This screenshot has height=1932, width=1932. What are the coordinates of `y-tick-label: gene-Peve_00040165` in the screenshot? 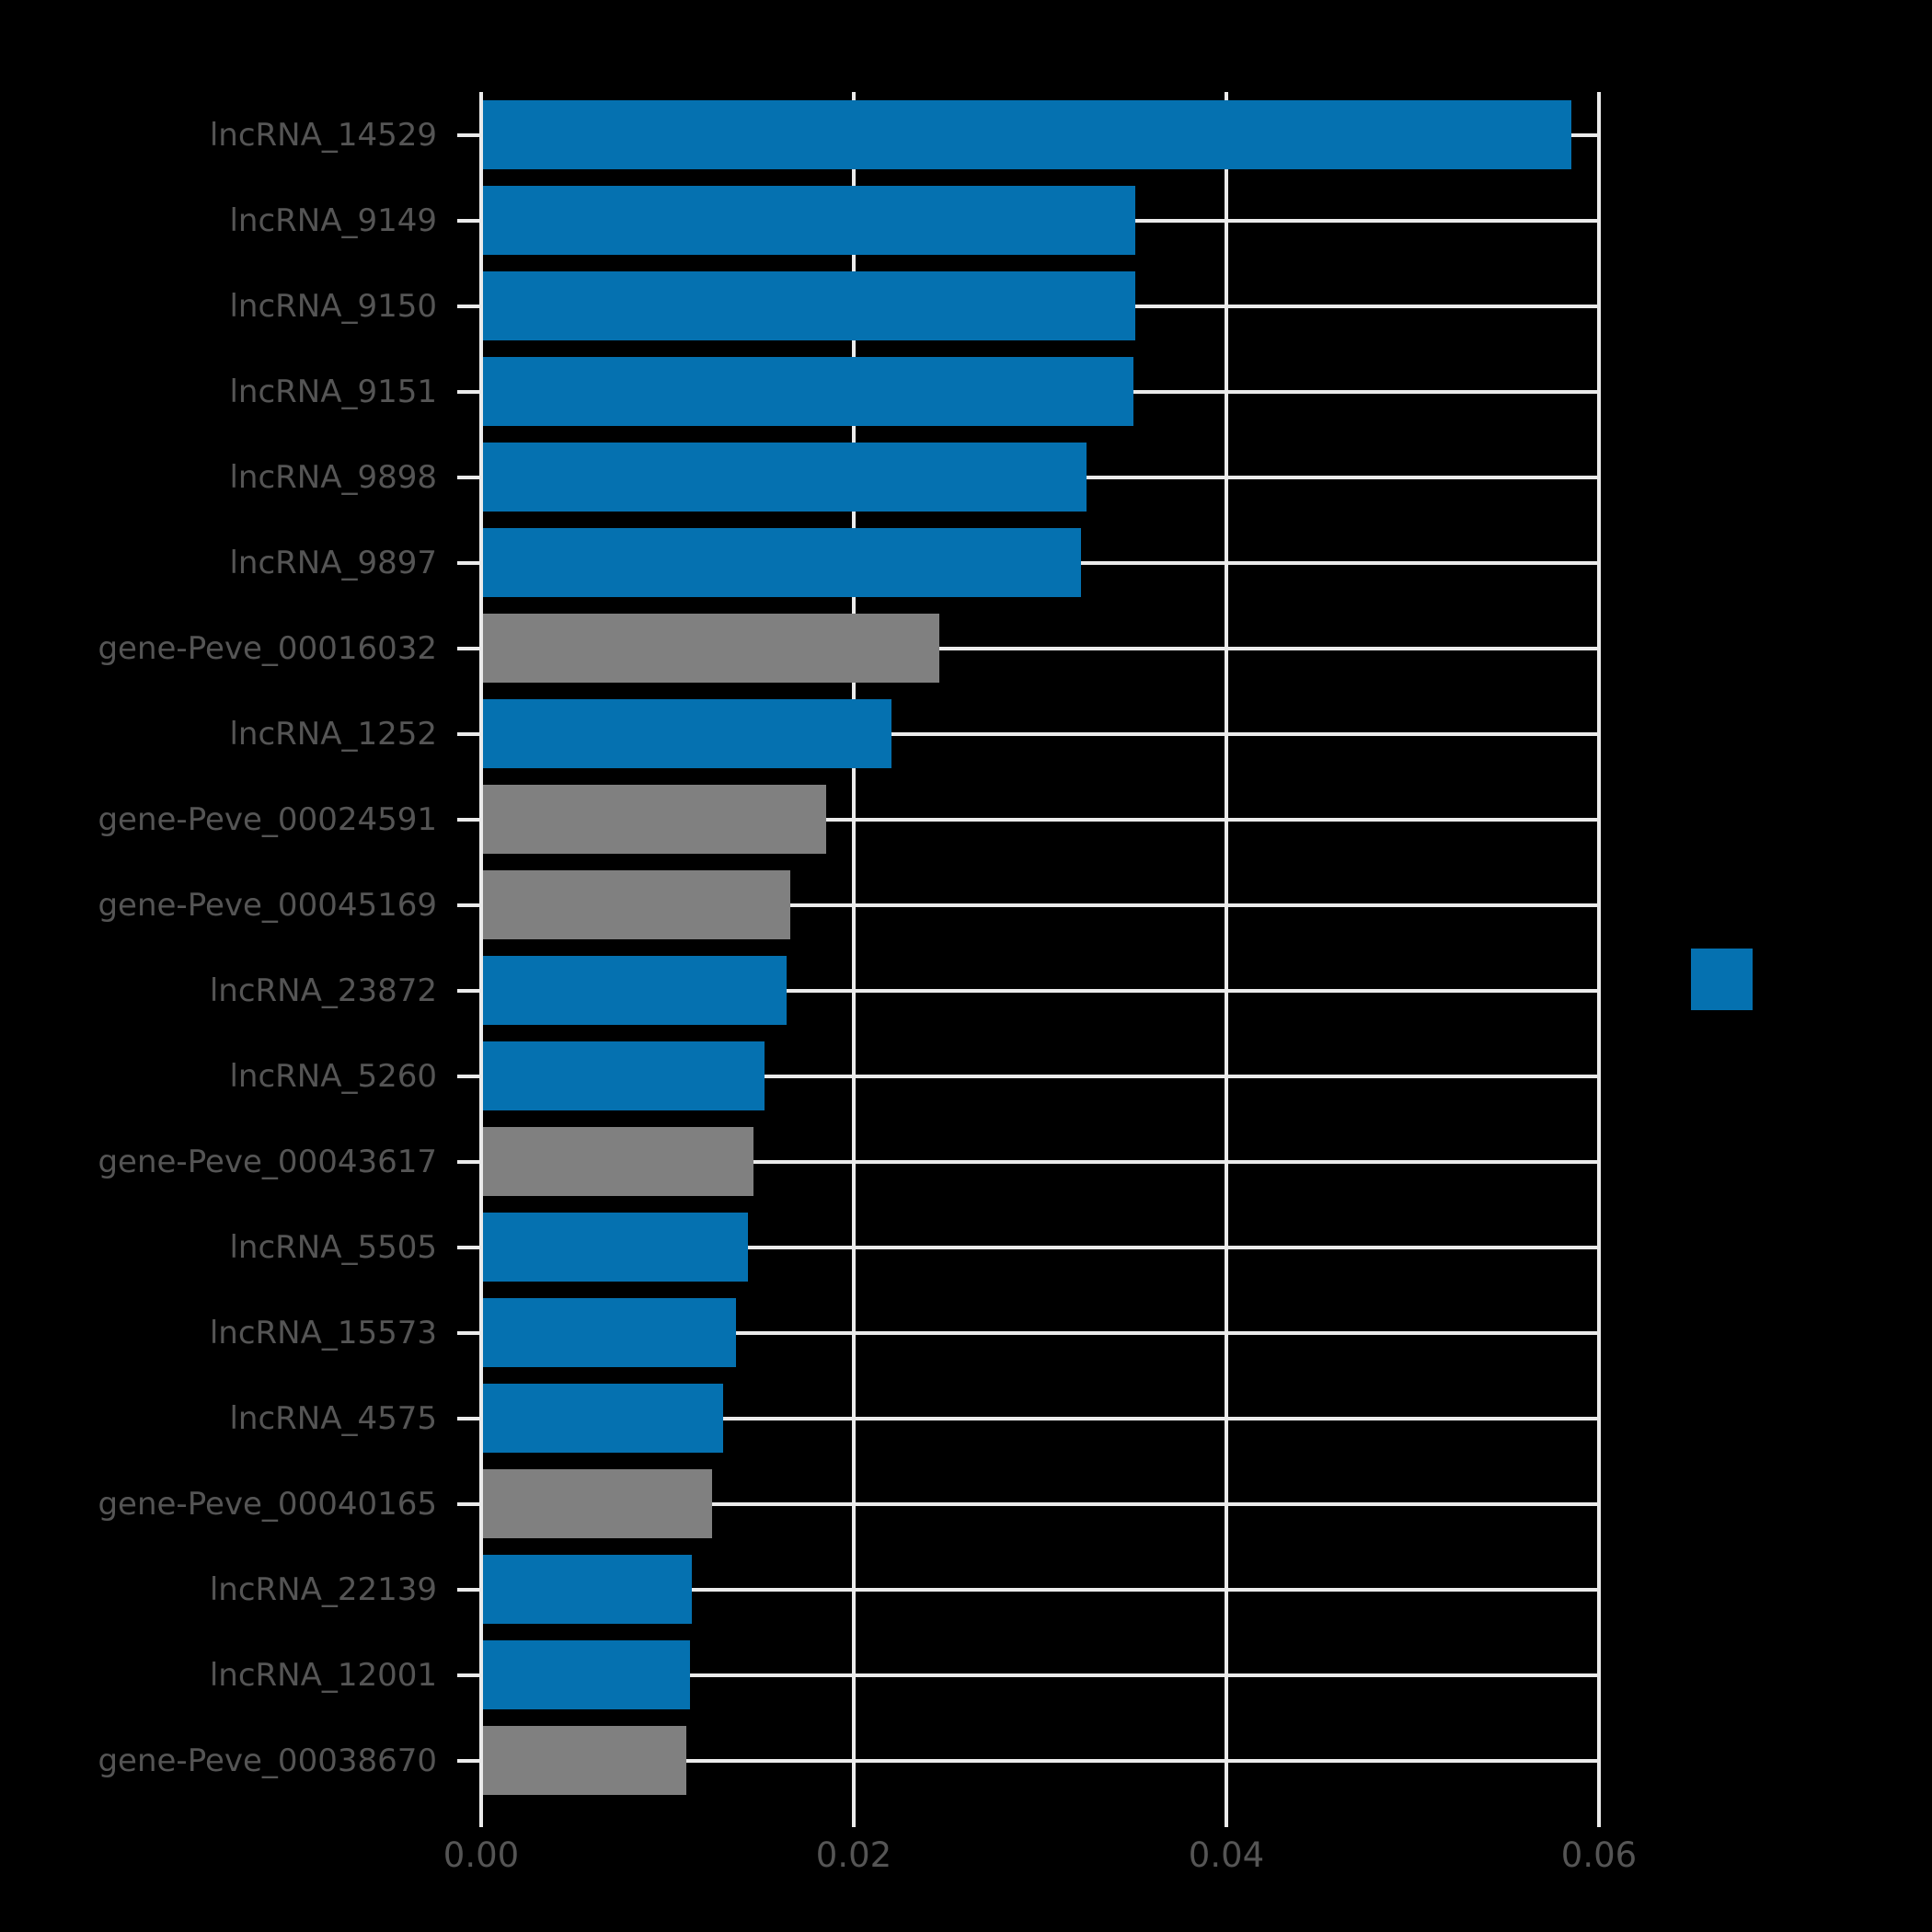 It's located at (267, 1504).